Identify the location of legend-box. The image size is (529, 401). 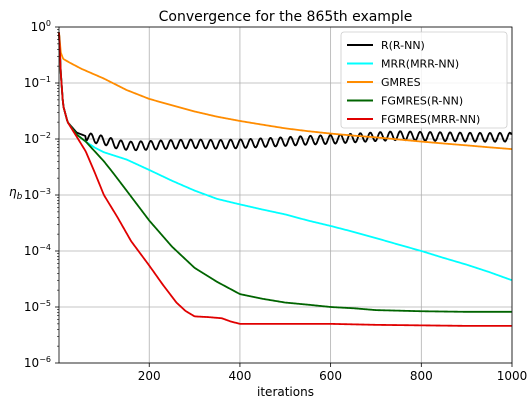
(424, 80).